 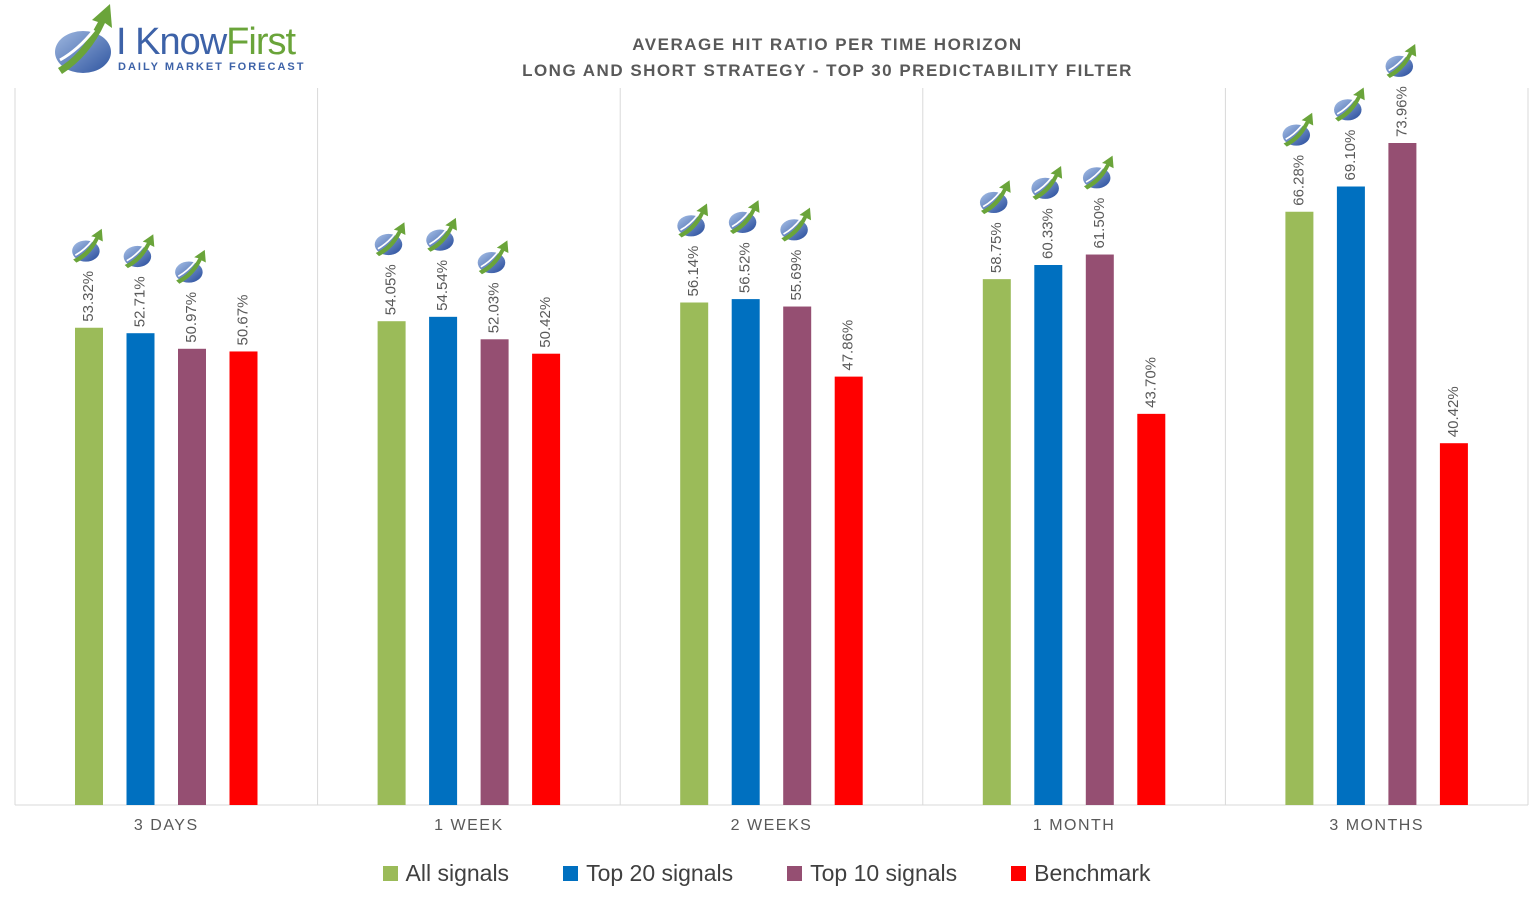 I want to click on legend-label: Benchmark, so click(x=1092, y=873).